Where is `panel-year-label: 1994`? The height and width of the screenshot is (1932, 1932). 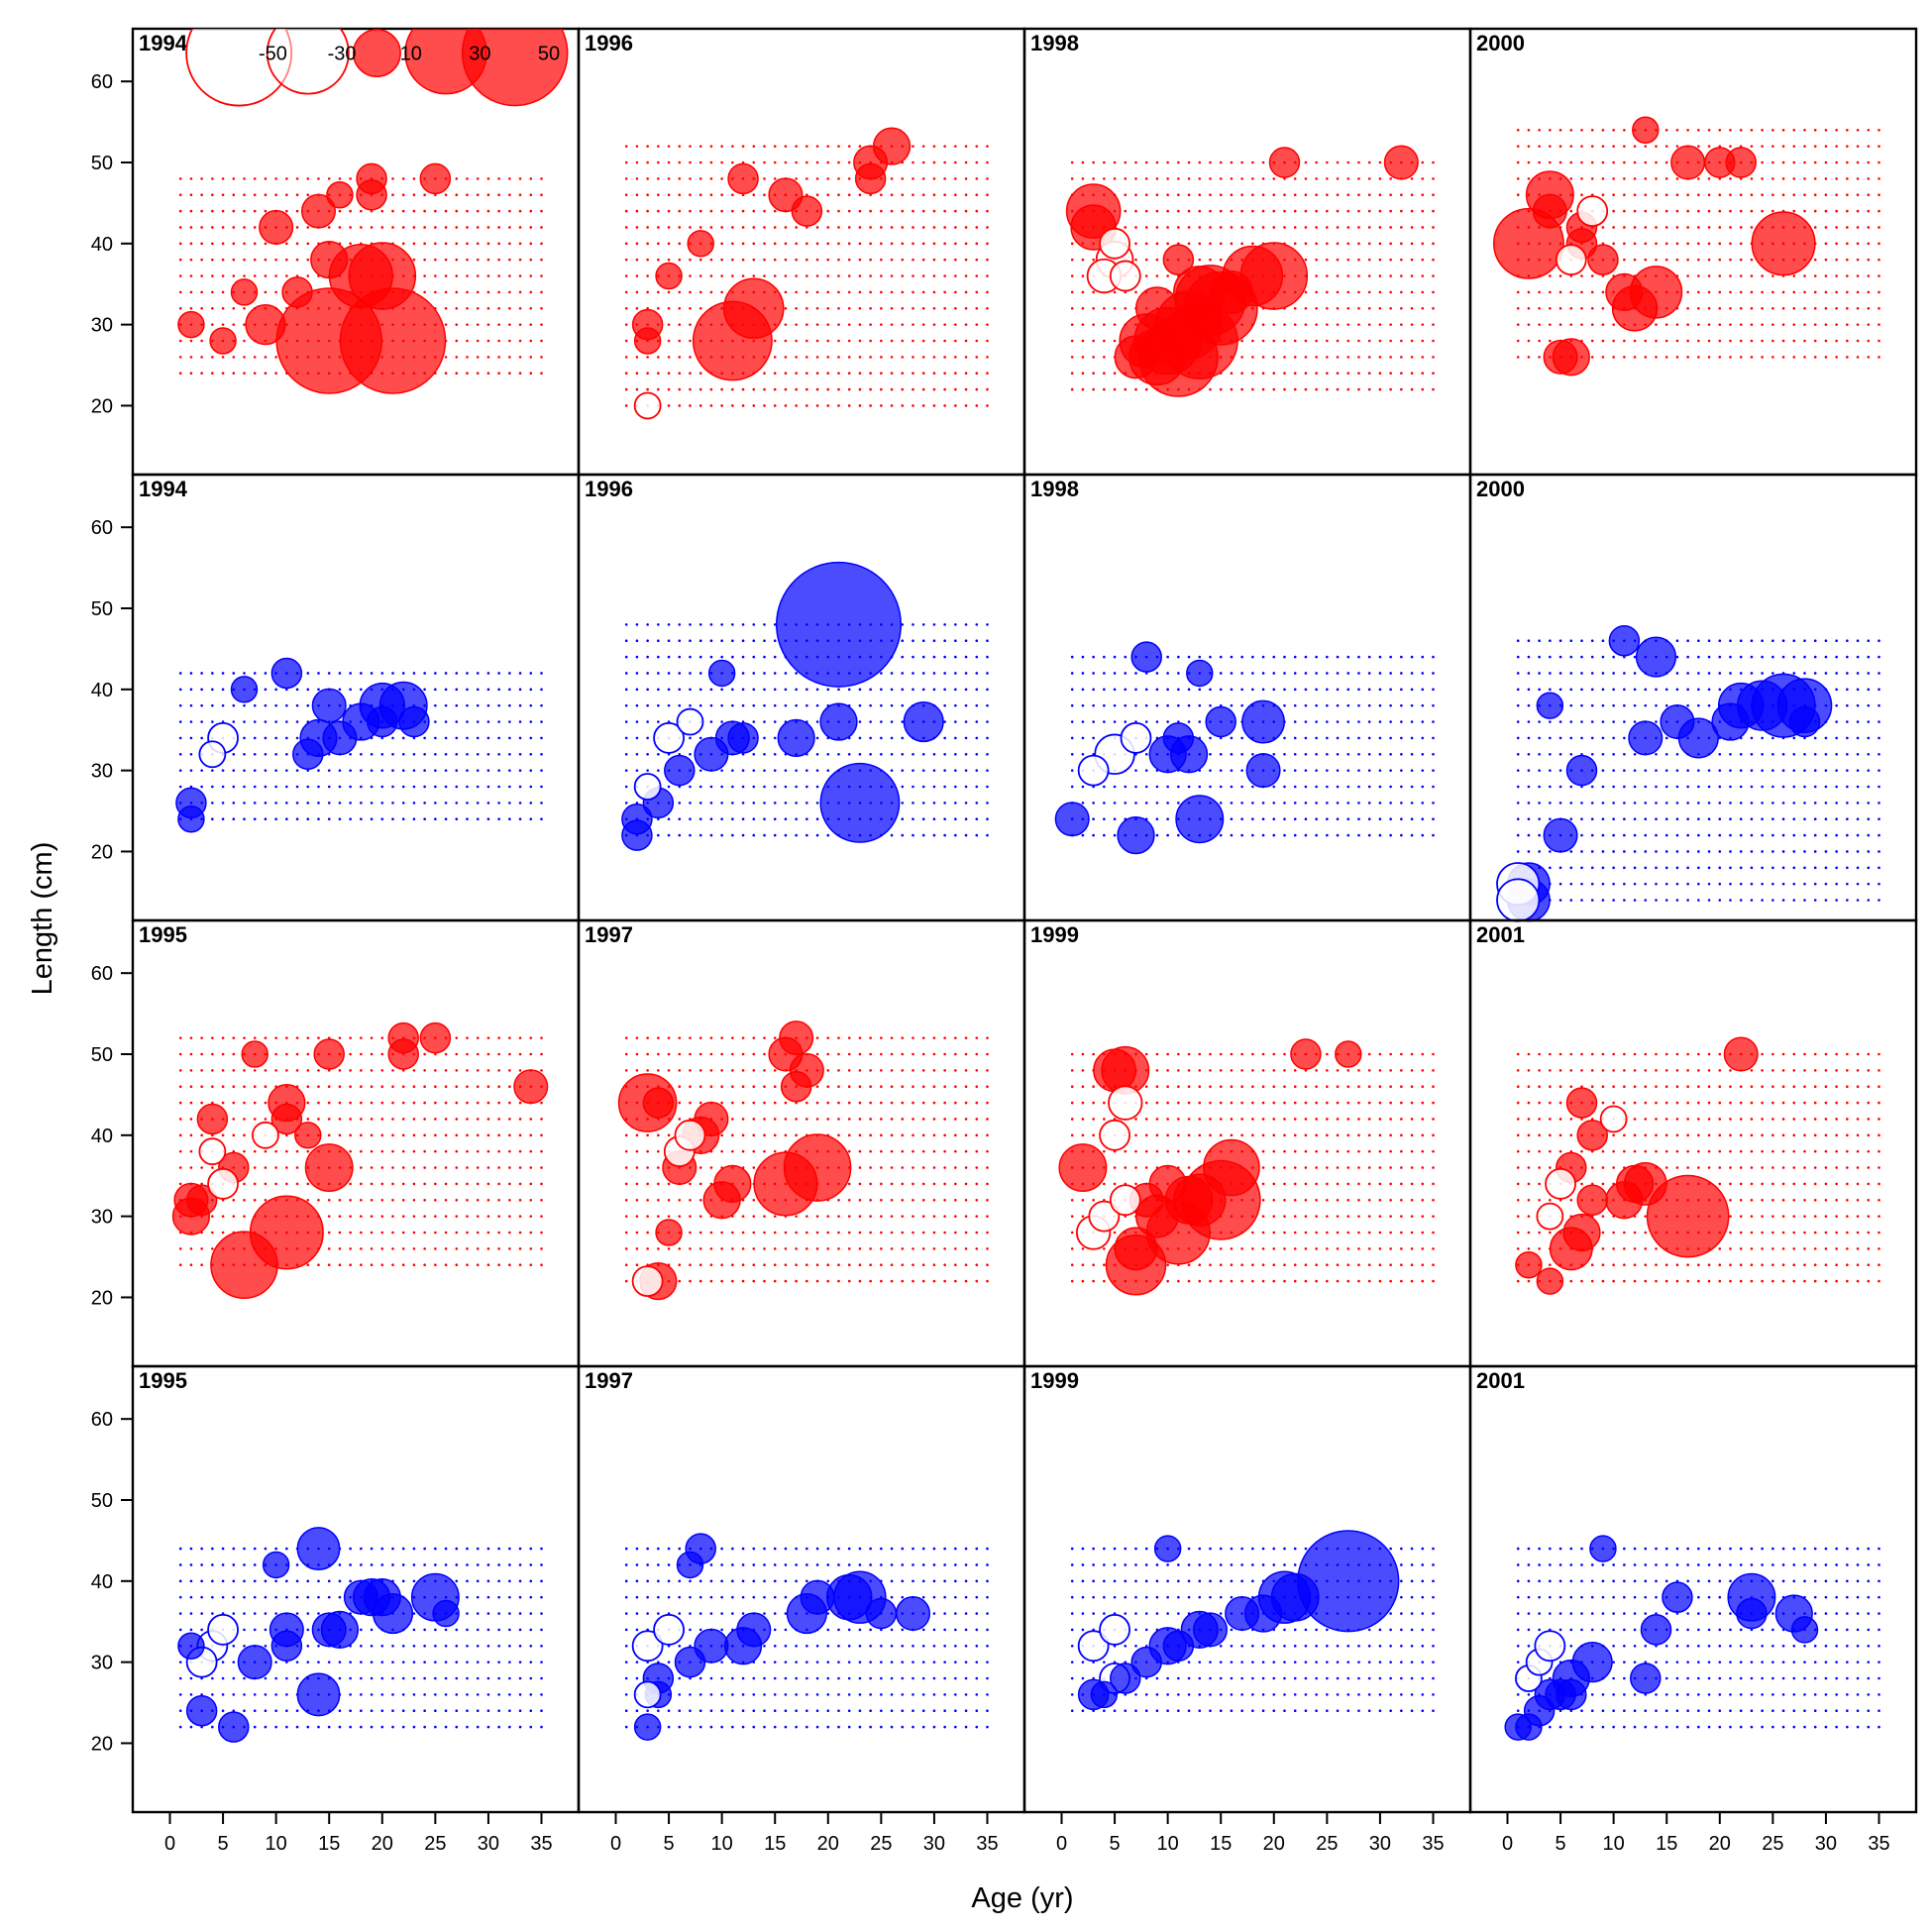 panel-year-label: 1994 is located at coordinates (163, 43).